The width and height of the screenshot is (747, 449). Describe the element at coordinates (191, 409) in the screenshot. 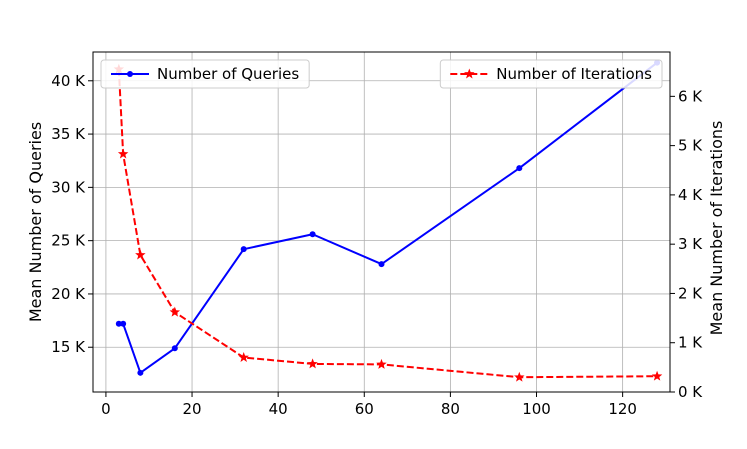

I see `x-tick-label: 20` at that location.